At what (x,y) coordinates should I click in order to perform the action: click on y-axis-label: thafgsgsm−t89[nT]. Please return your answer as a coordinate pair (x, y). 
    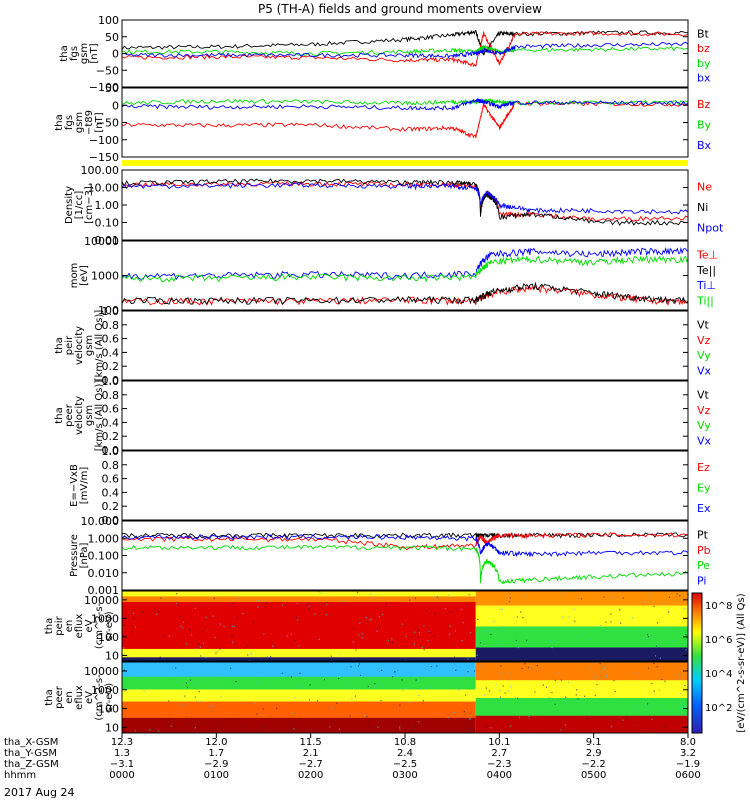
    Looking at the image, I should click on (79, 122).